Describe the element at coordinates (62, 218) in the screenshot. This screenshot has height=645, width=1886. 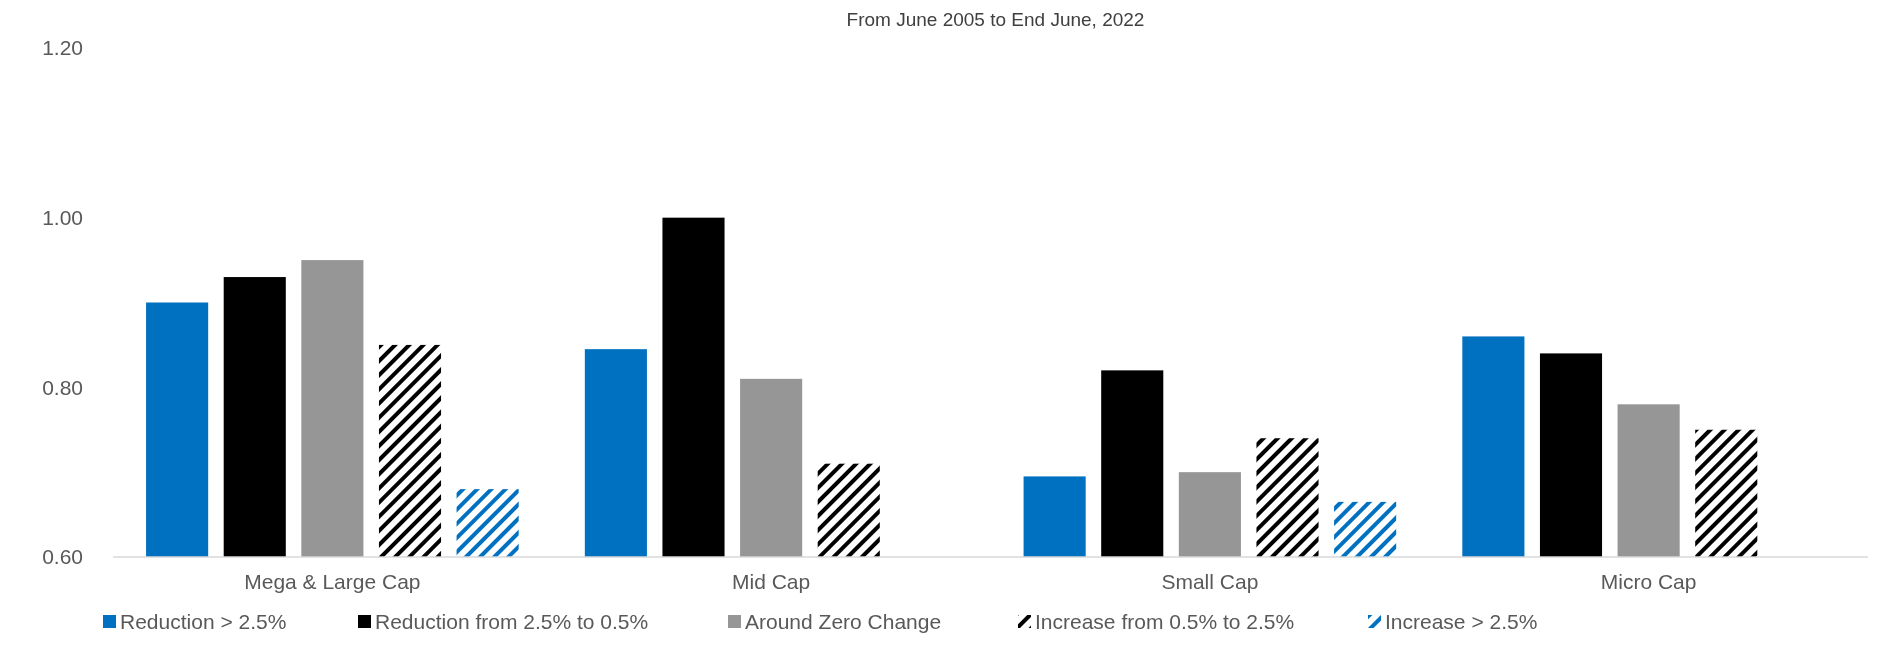
I see `y-tick-label: 1.00` at that location.